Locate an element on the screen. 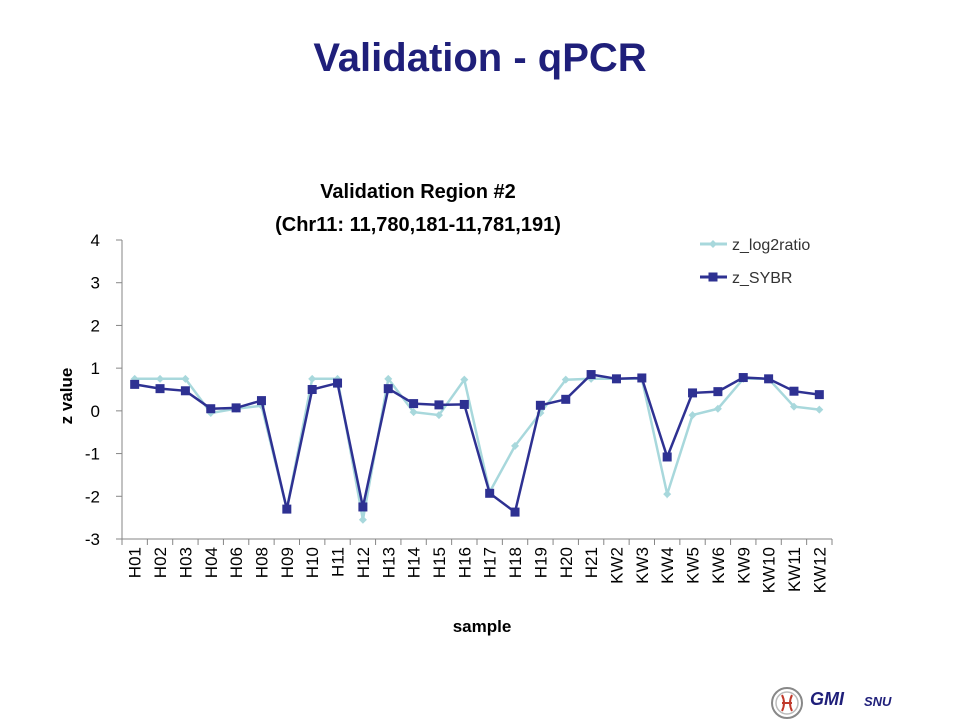 The width and height of the screenshot is (960, 720). logo-subname: SNU is located at coordinates (878, 701).